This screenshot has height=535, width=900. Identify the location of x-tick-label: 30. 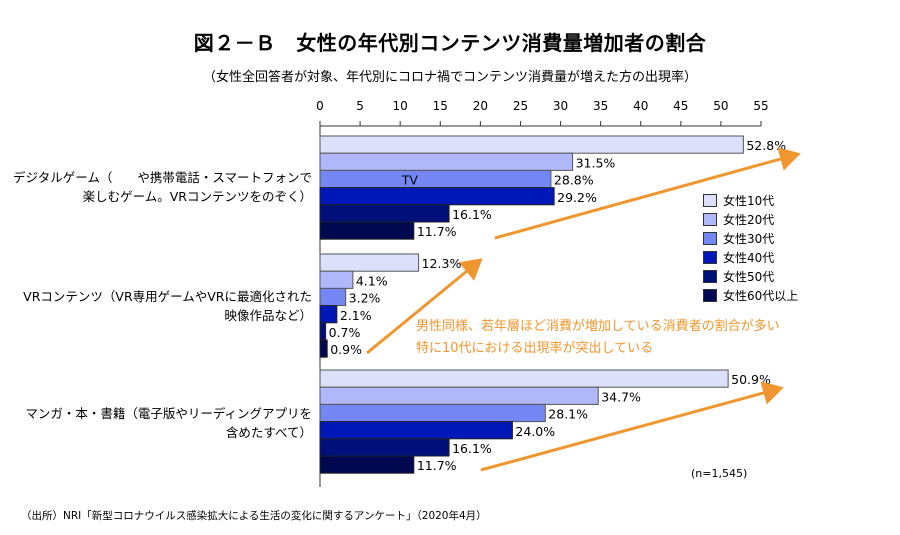
(560, 106).